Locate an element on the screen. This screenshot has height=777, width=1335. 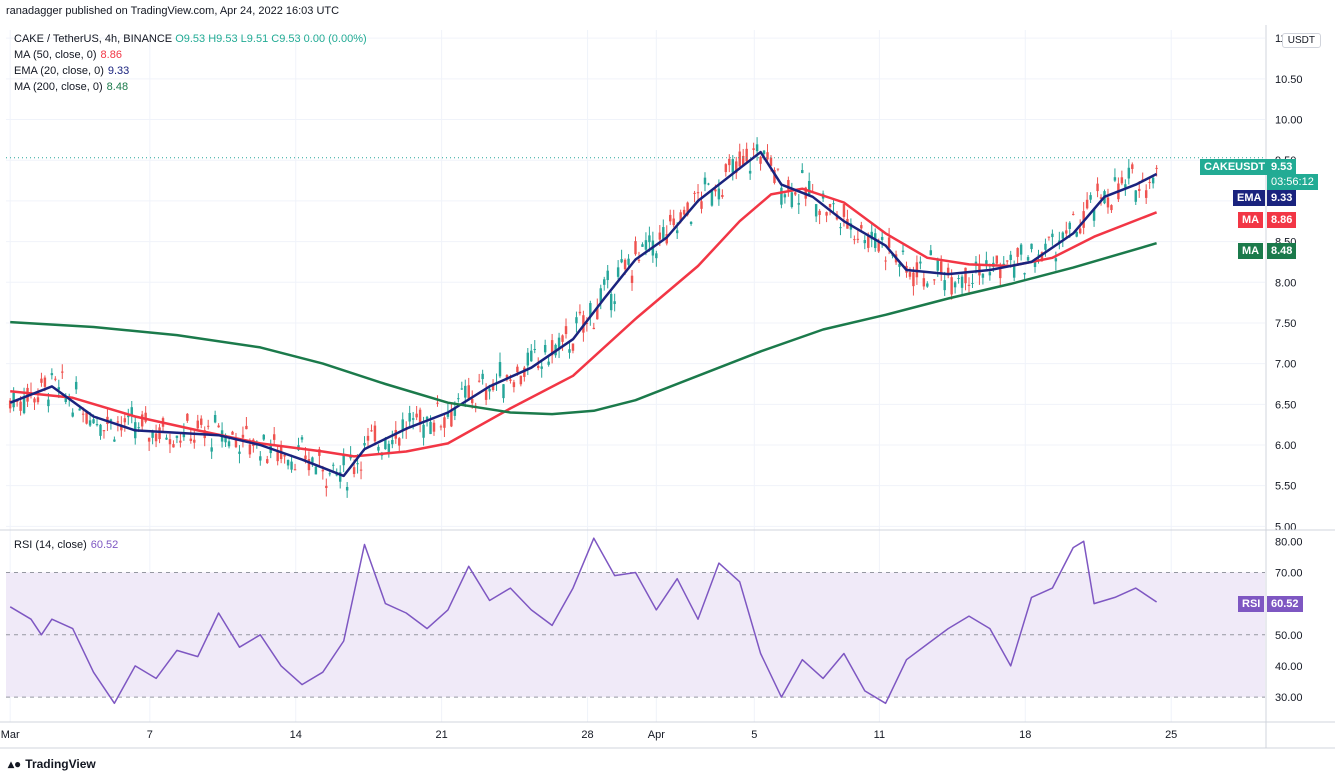
x-tick-label: 5 is located at coordinates (754, 735).